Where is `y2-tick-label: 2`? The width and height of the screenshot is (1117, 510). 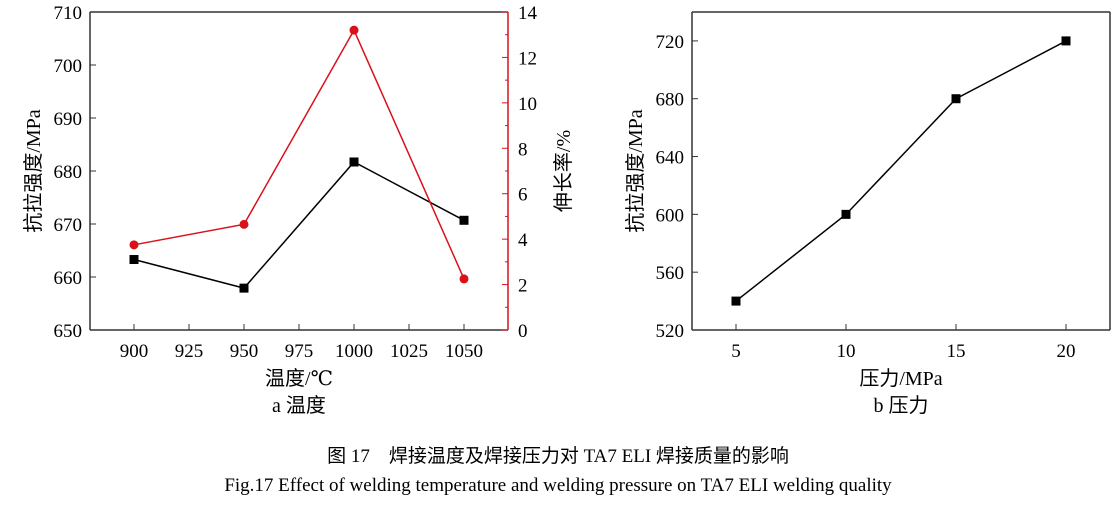
y2-tick-label: 2 is located at coordinates (523, 286).